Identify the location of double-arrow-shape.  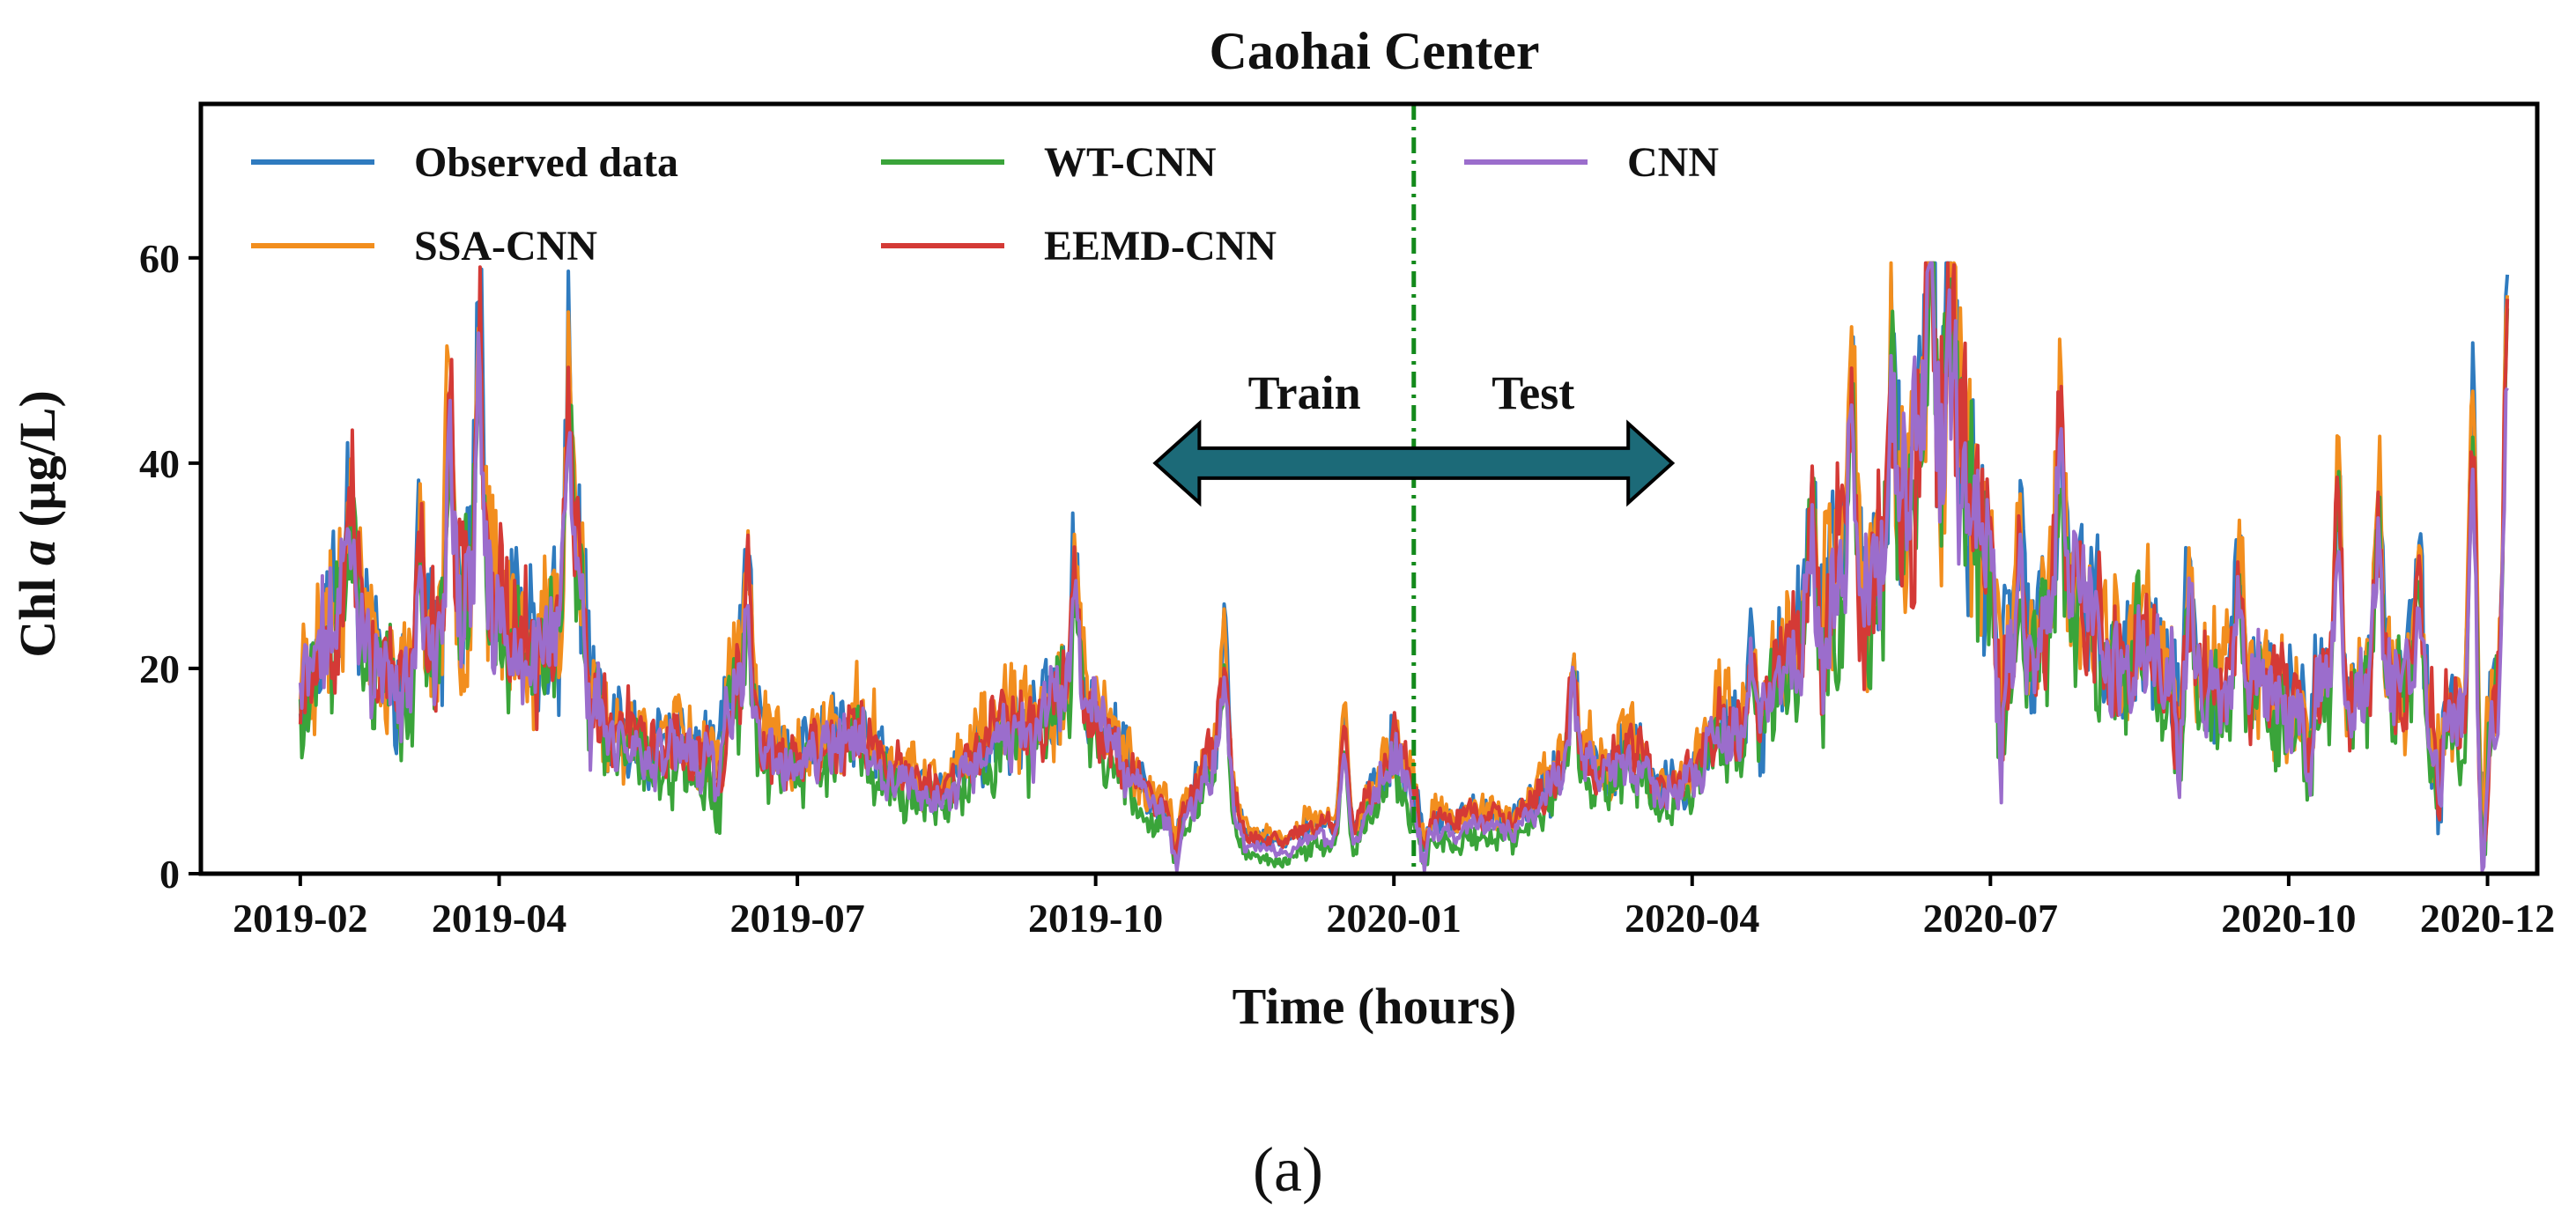
(1414, 463).